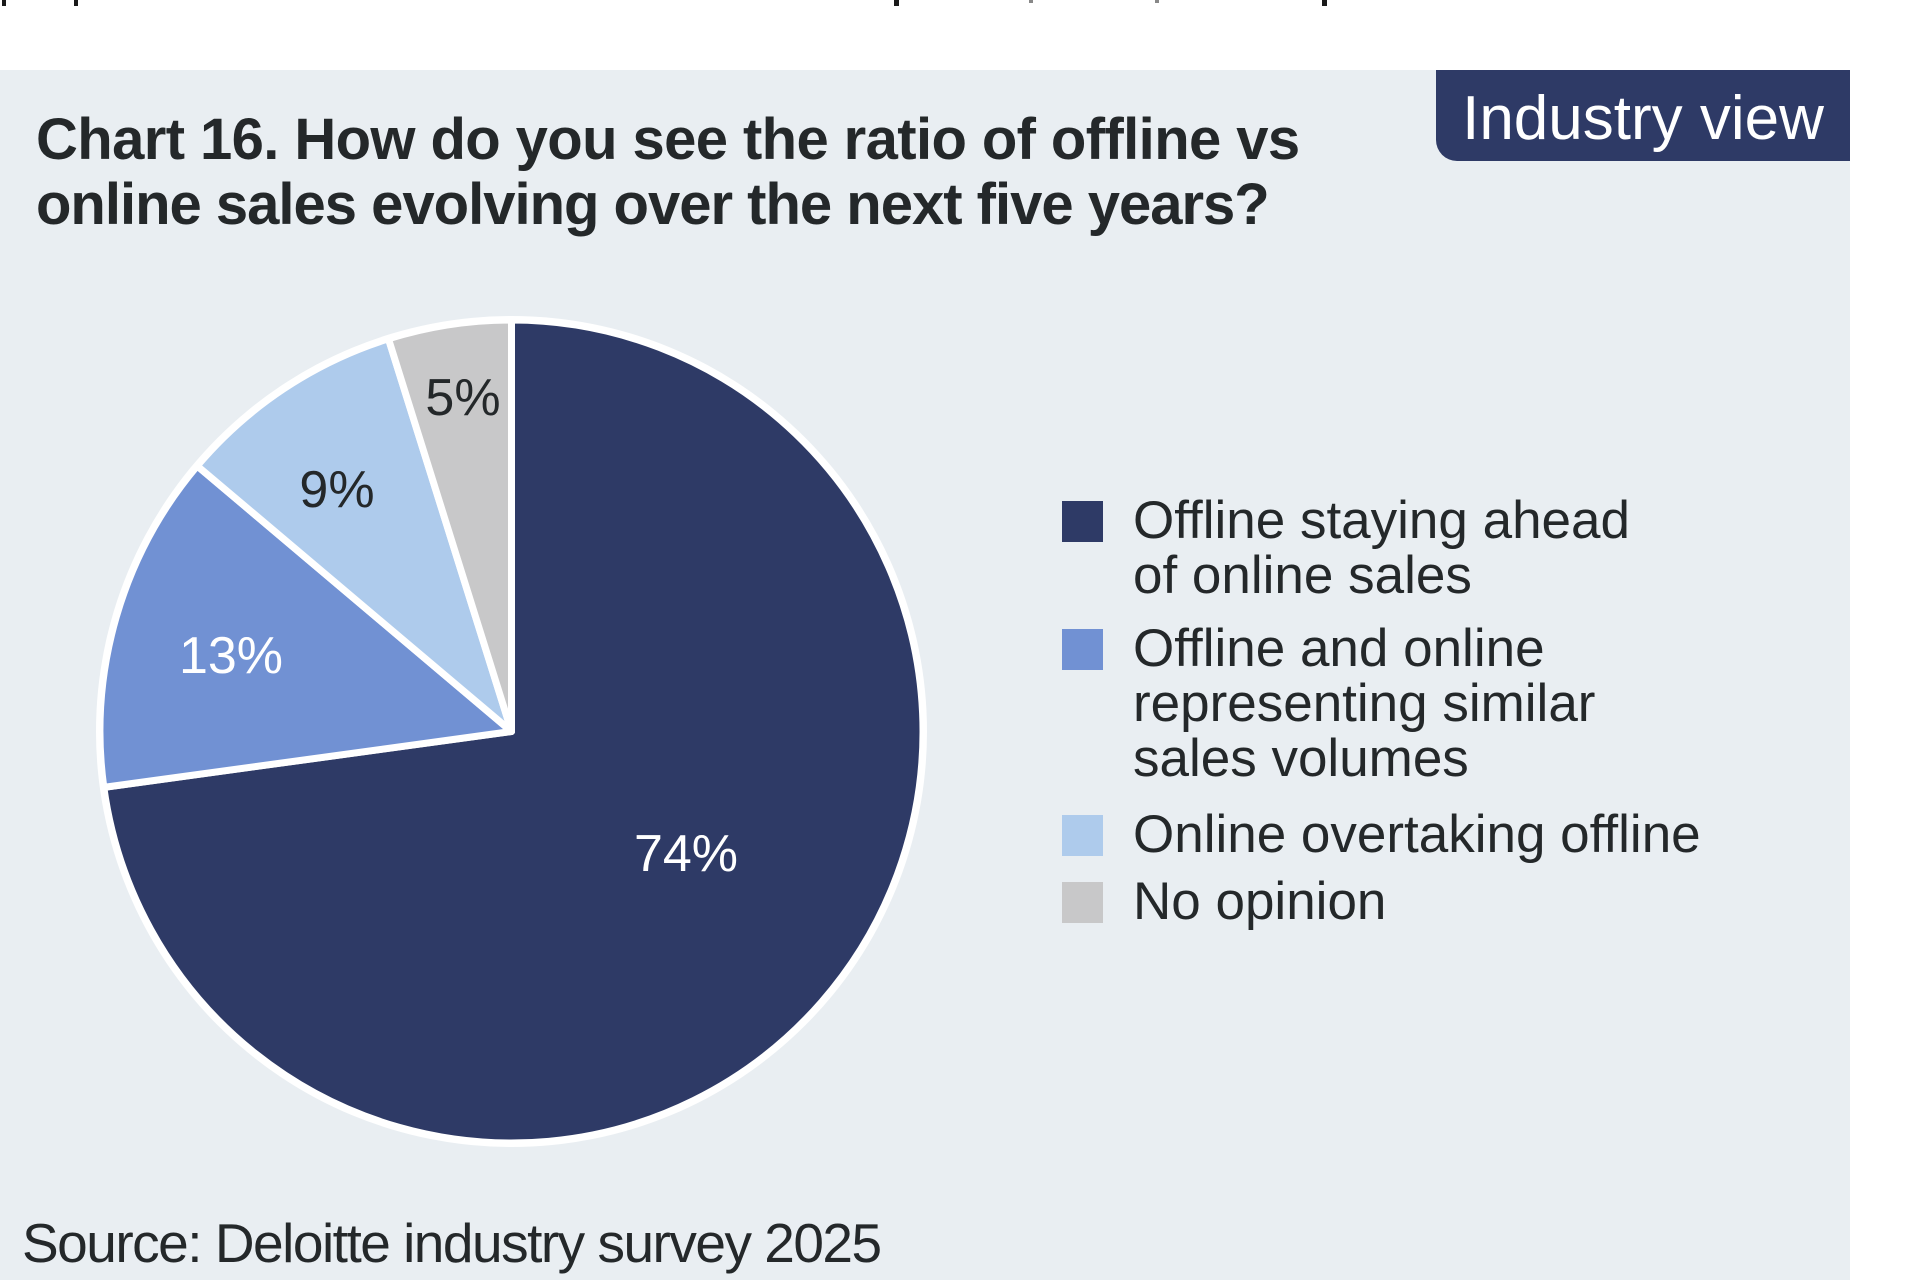  What do you see at coordinates (462, 398) in the screenshot?
I see `svg-text: 5%` at bounding box center [462, 398].